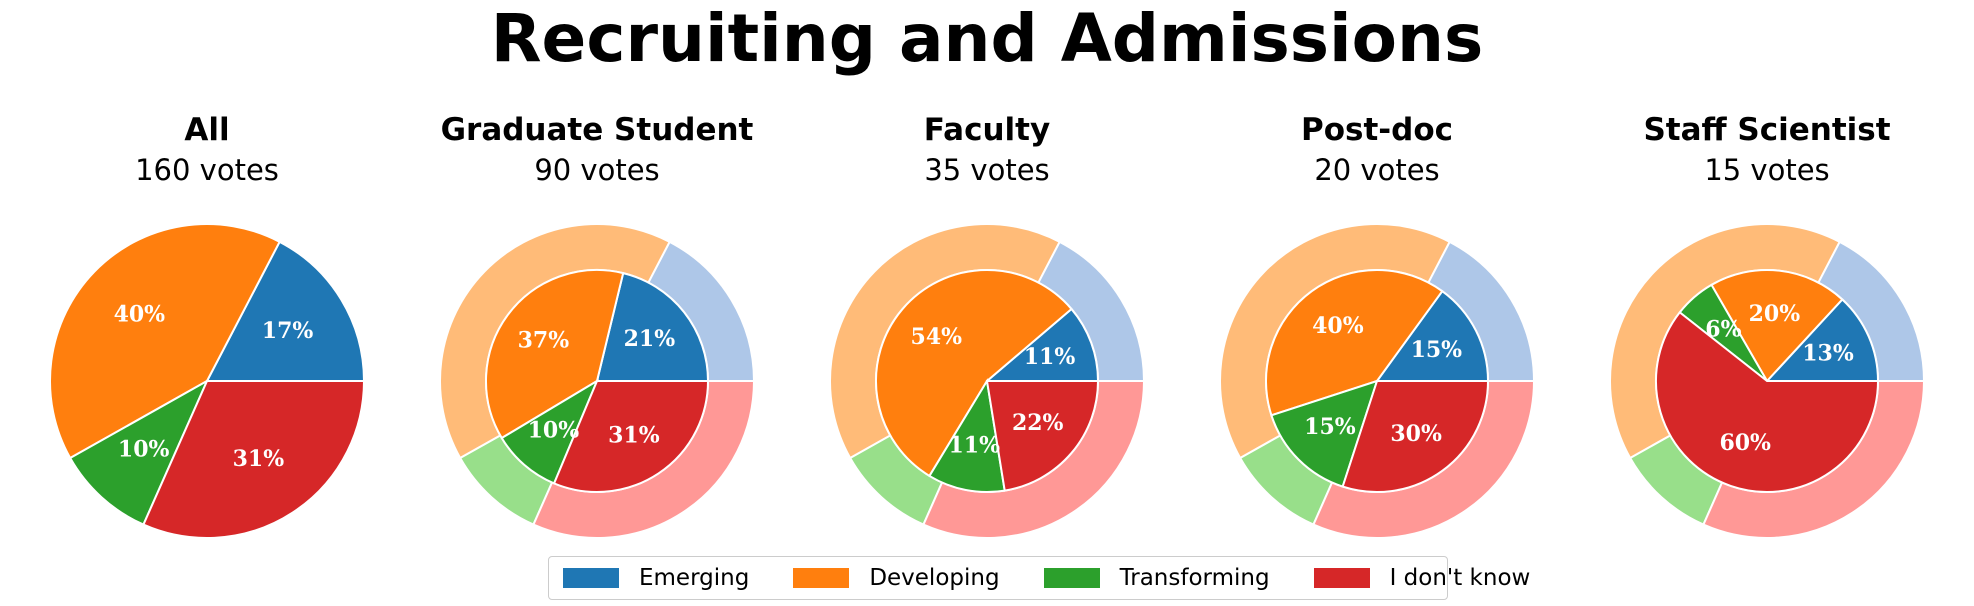 The height and width of the screenshot is (606, 1974). What do you see at coordinates (987, 38) in the screenshot?
I see `main-title: Recruiting and Admissions` at bounding box center [987, 38].